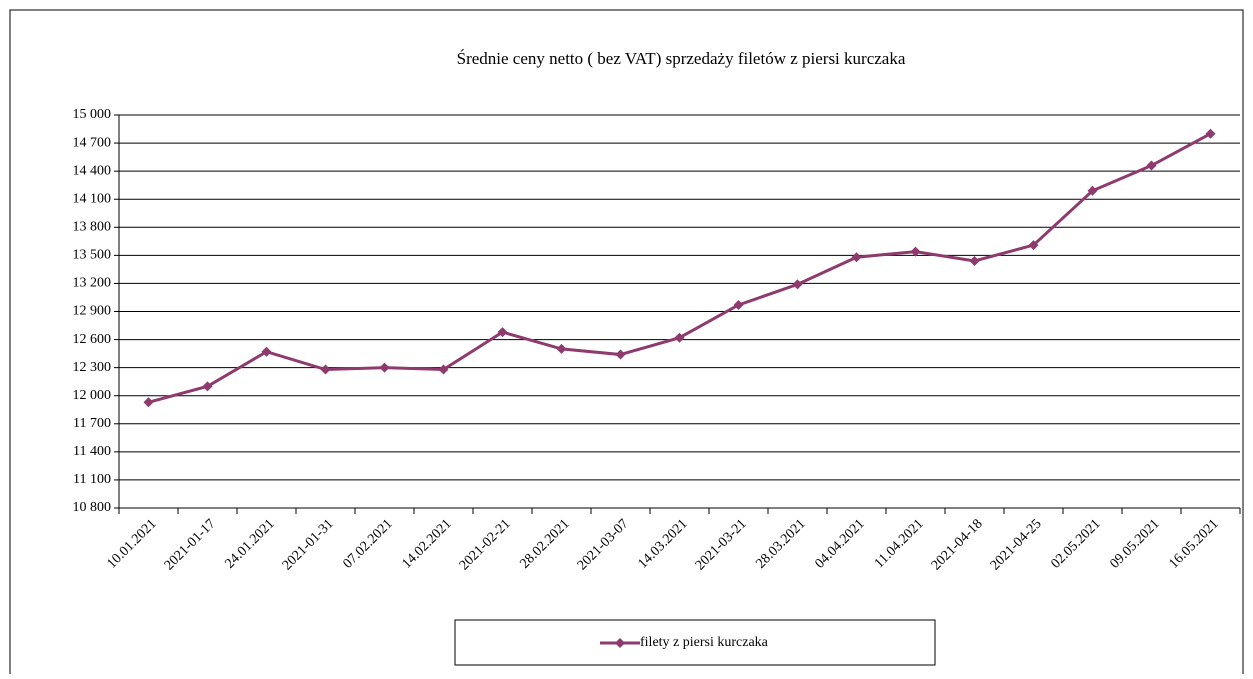 Image resolution: width=1253 pixels, height=679 pixels. What do you see at coordinates (92, 423) in the screenshot?
I see `y-tick-label: 11 700` at bounding box center [92, 423].